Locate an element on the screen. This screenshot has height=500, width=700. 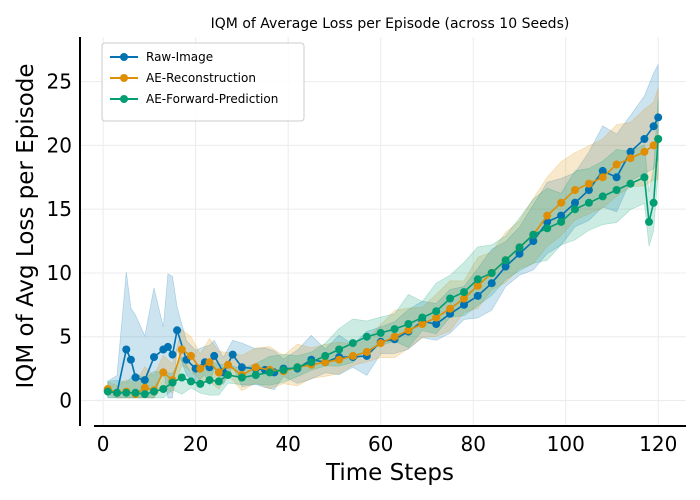
x-tick-label: 40 is located at coordinates (287, 444).